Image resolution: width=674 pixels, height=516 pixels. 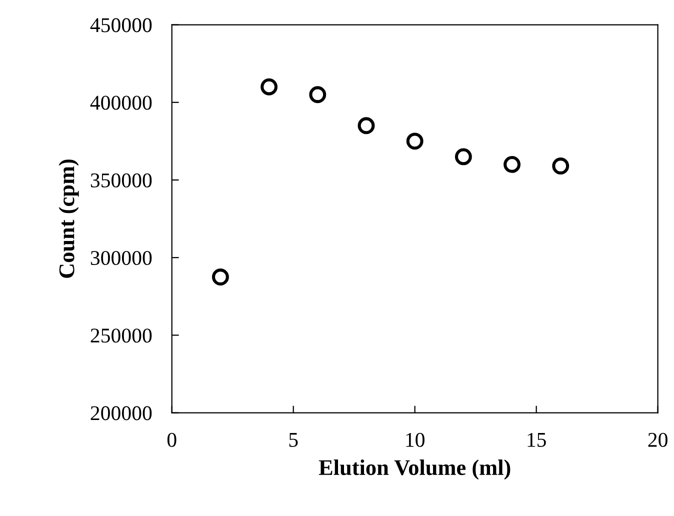 I want to click on x-tick-label: 10, so click(x=415, y=439).